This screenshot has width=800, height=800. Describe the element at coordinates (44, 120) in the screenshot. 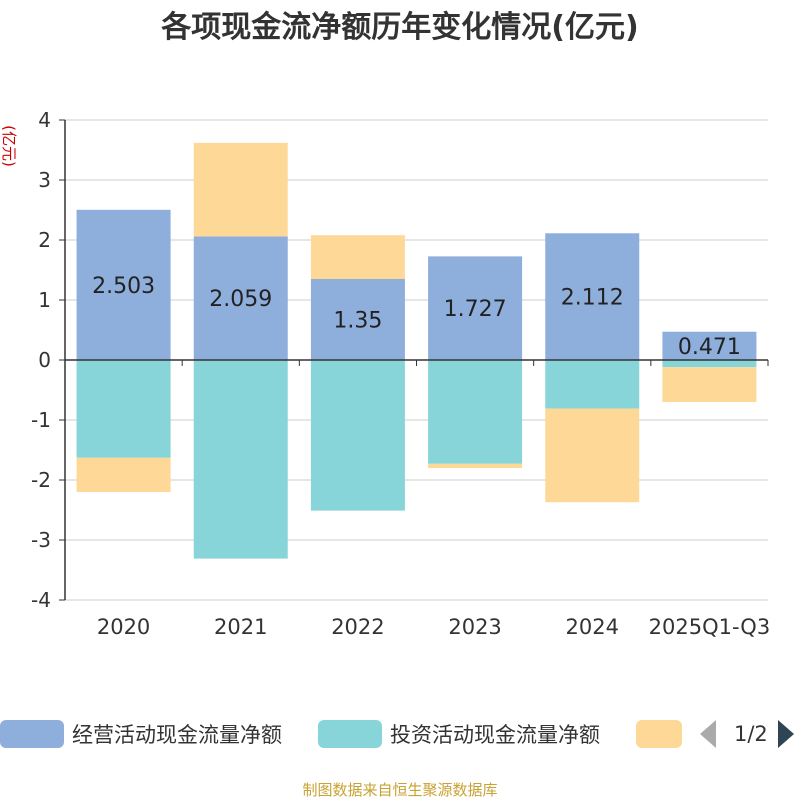

I see `y-tick-label: 4` at that location.